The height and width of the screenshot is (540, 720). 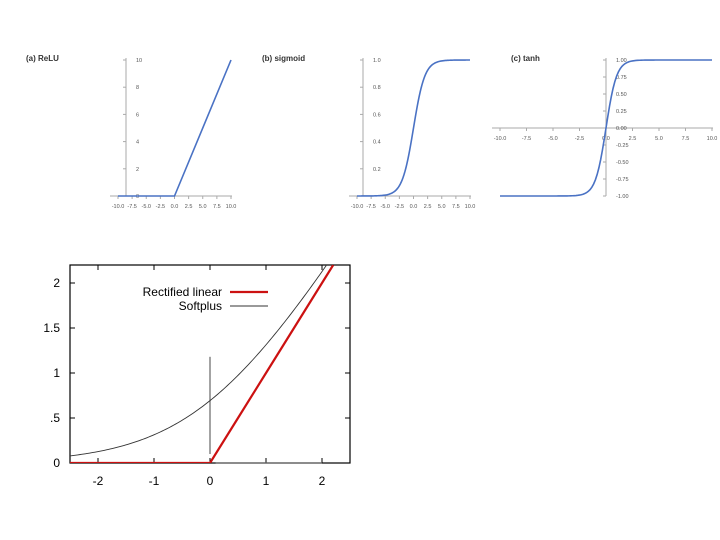 I want to click on x-tick-label: -1, so click(x=154, y=481).